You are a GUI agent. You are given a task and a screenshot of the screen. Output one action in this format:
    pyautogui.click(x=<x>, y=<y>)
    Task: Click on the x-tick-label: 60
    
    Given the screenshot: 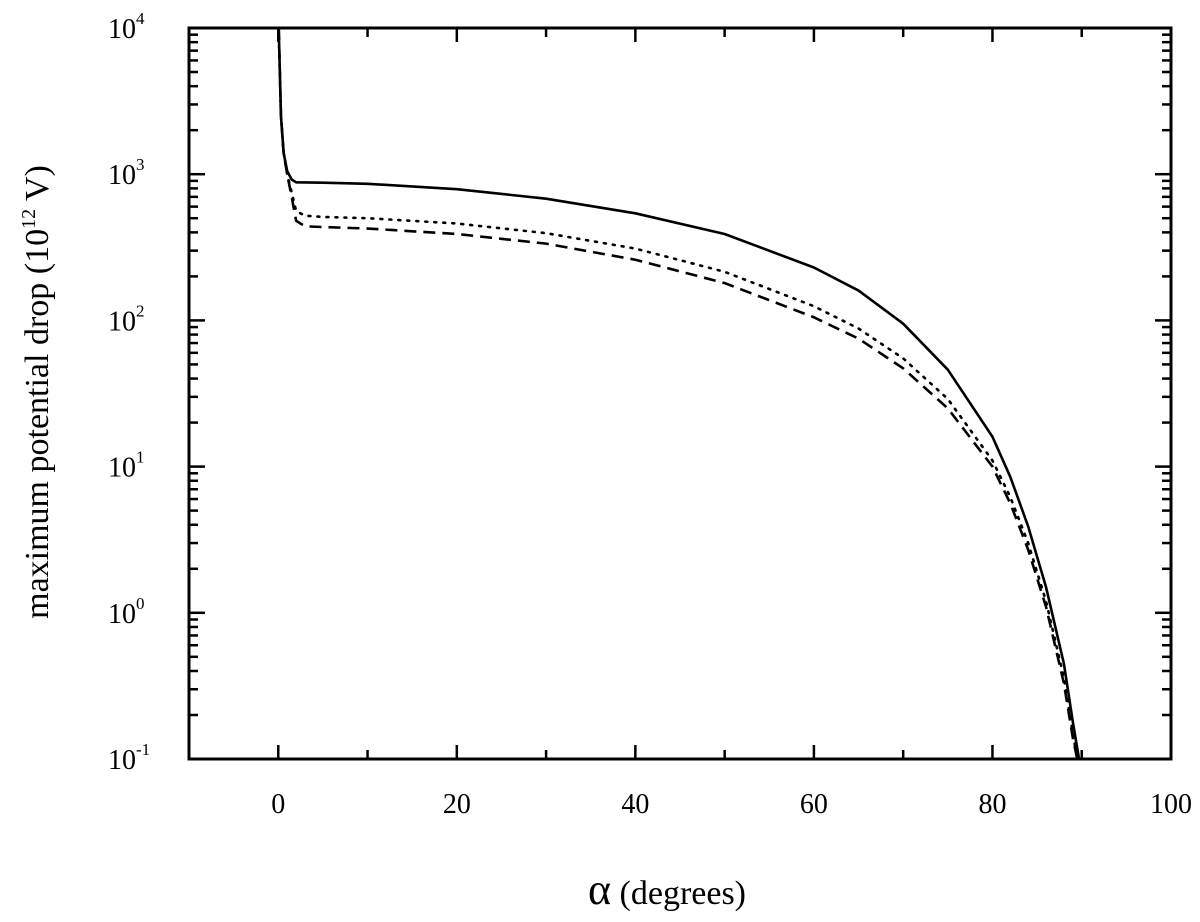 What is the action you would take?
    pyautogui.click(x=814, y=804)
    